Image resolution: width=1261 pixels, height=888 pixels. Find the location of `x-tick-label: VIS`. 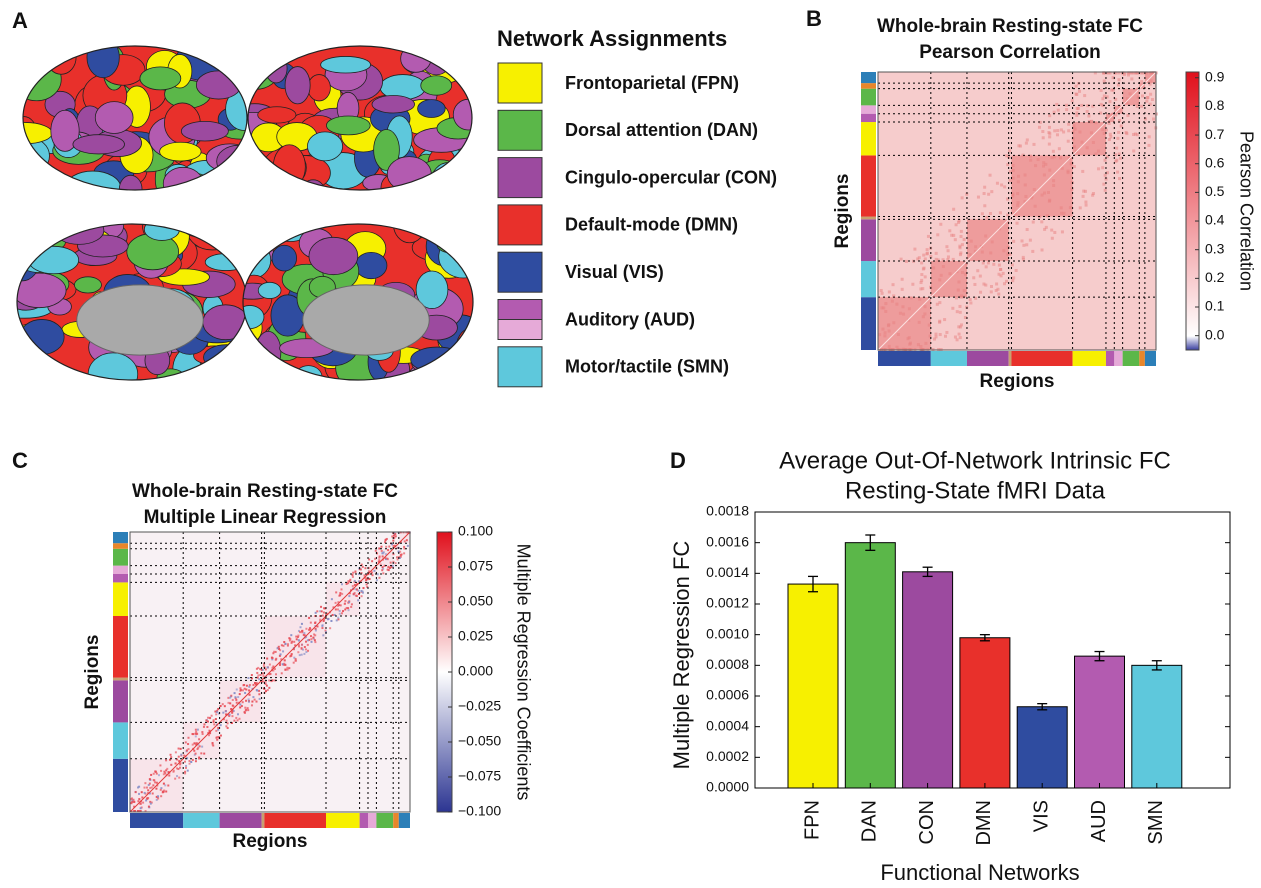

x-tick-label: VIS is located at coordinates (1041, 816).